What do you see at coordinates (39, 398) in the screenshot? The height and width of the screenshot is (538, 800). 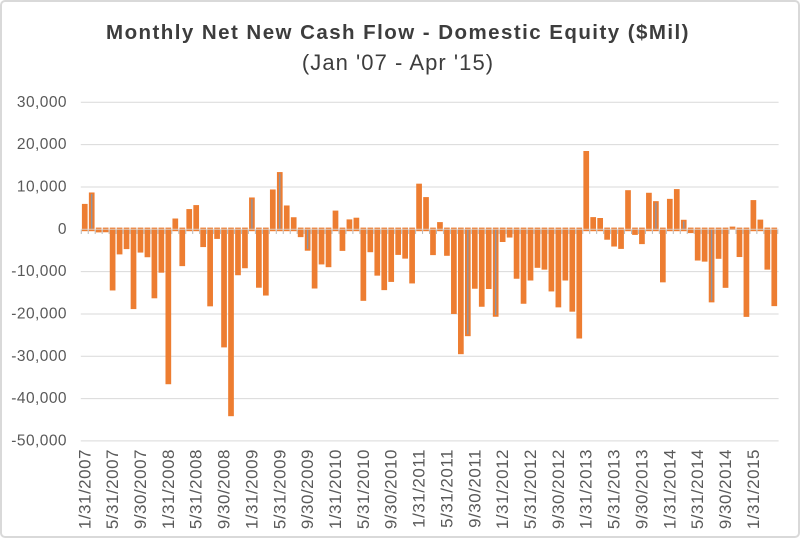 I see `svg-text: -40,000` at bounding box center [39, 398].